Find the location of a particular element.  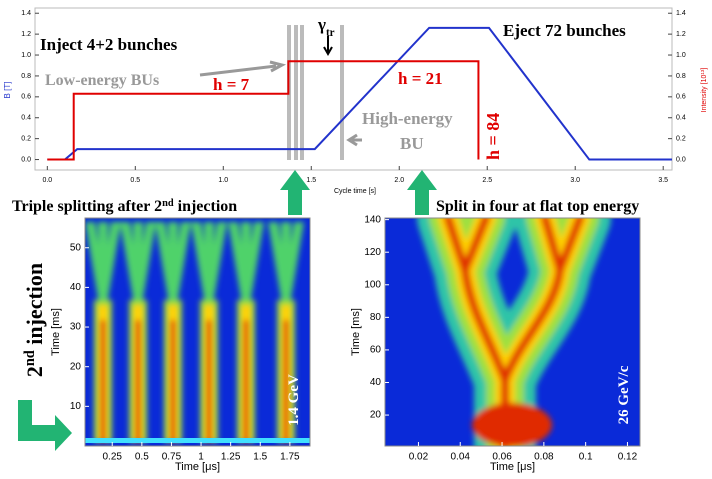

y-tick-label: 120 is located at coordinates (372, 252).